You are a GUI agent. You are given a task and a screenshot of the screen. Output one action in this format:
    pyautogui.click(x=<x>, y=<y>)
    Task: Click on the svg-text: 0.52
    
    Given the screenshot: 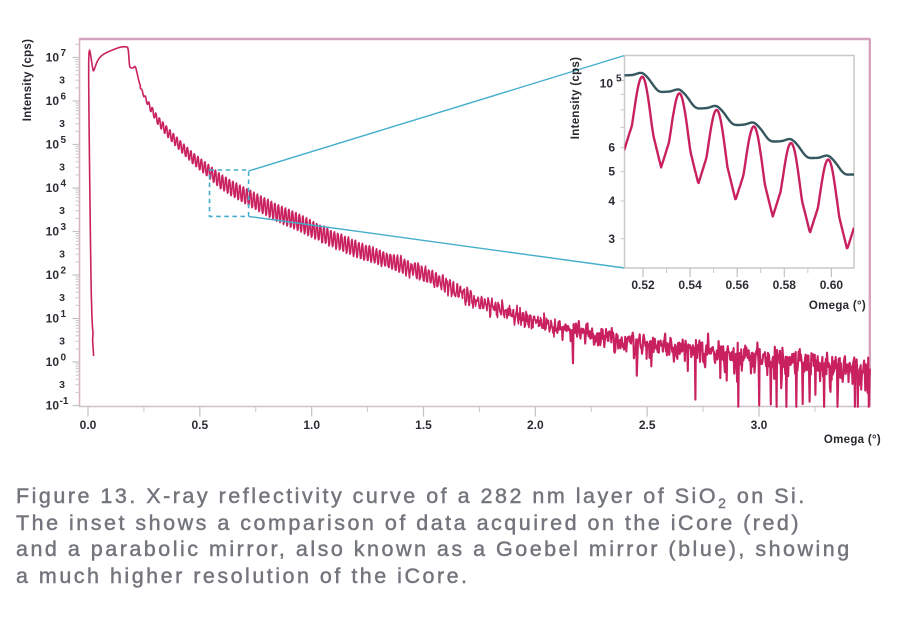 What is the action you would take?
    pyautogui.click(x=643, y=285)
    